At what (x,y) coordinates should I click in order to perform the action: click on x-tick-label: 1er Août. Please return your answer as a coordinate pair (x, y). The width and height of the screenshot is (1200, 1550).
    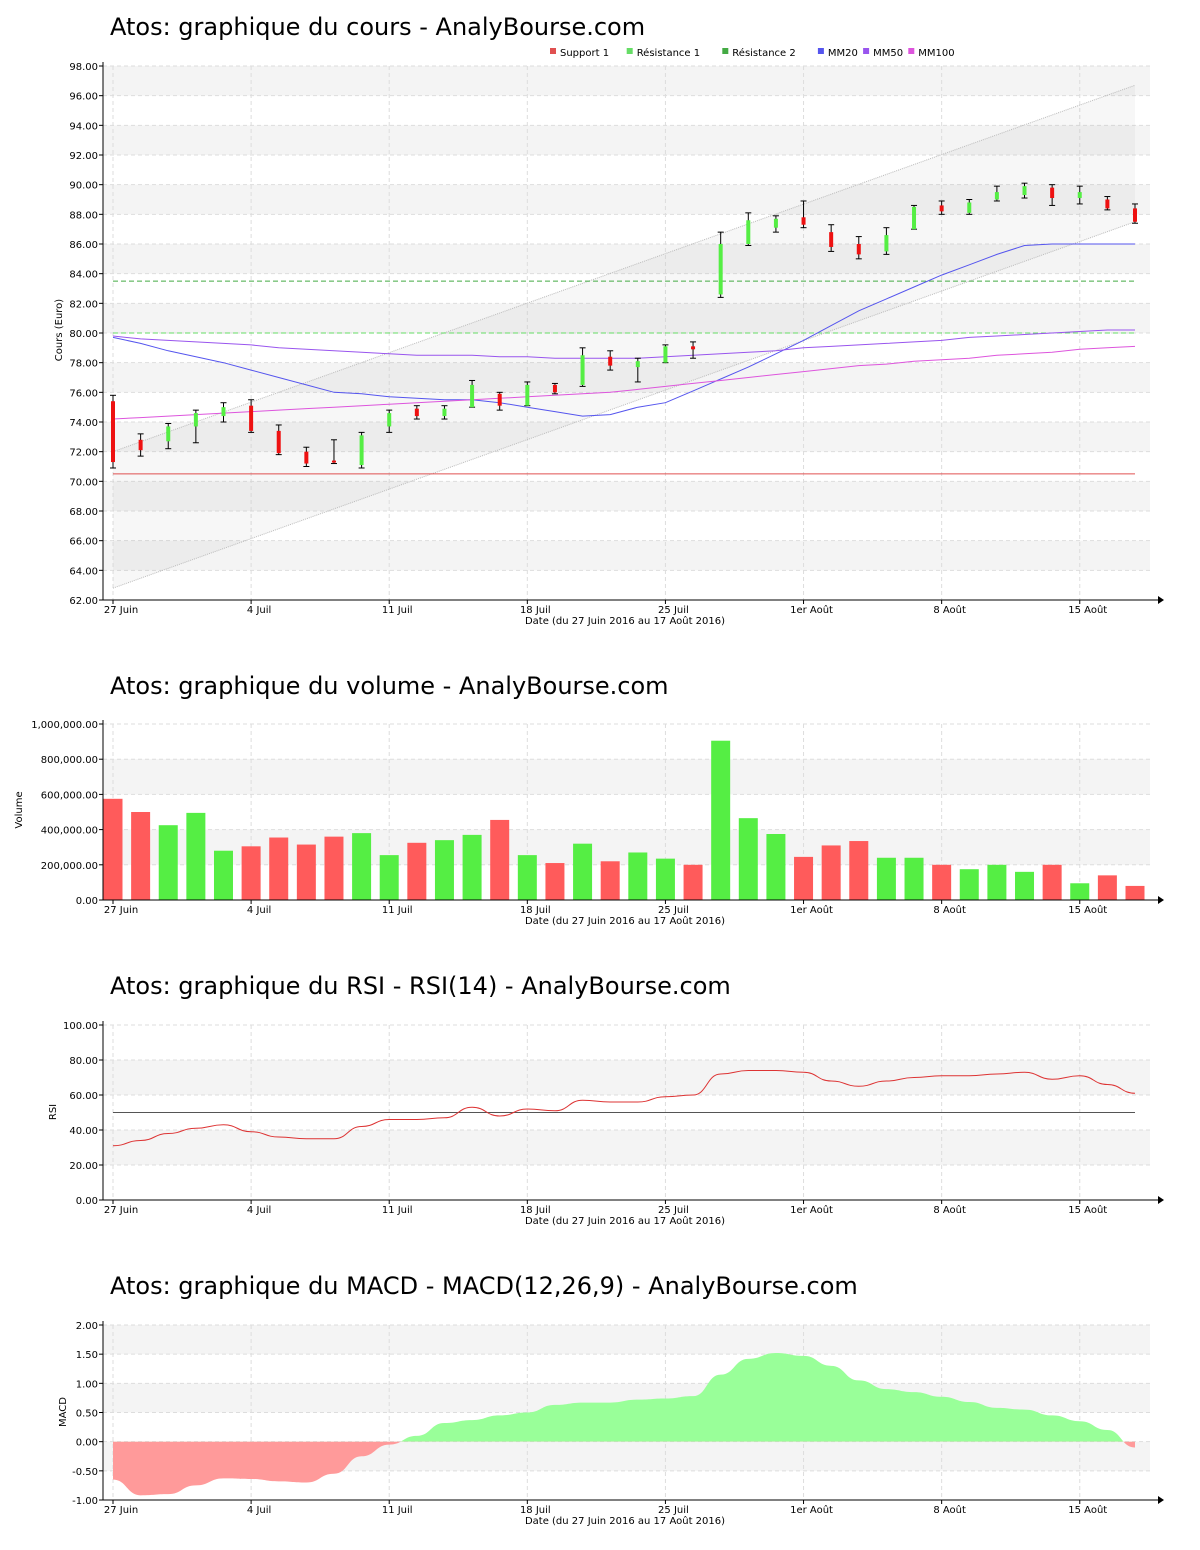
    Looking at the image, I should click on (811, 610).